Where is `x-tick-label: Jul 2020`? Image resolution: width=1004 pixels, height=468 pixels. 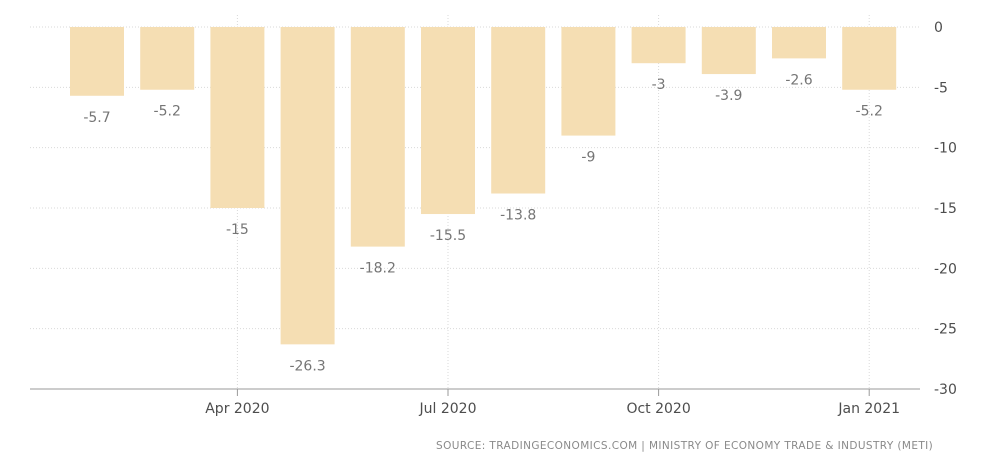 x-tick-label: Jul 2020 is located at coordinates (448, 409).